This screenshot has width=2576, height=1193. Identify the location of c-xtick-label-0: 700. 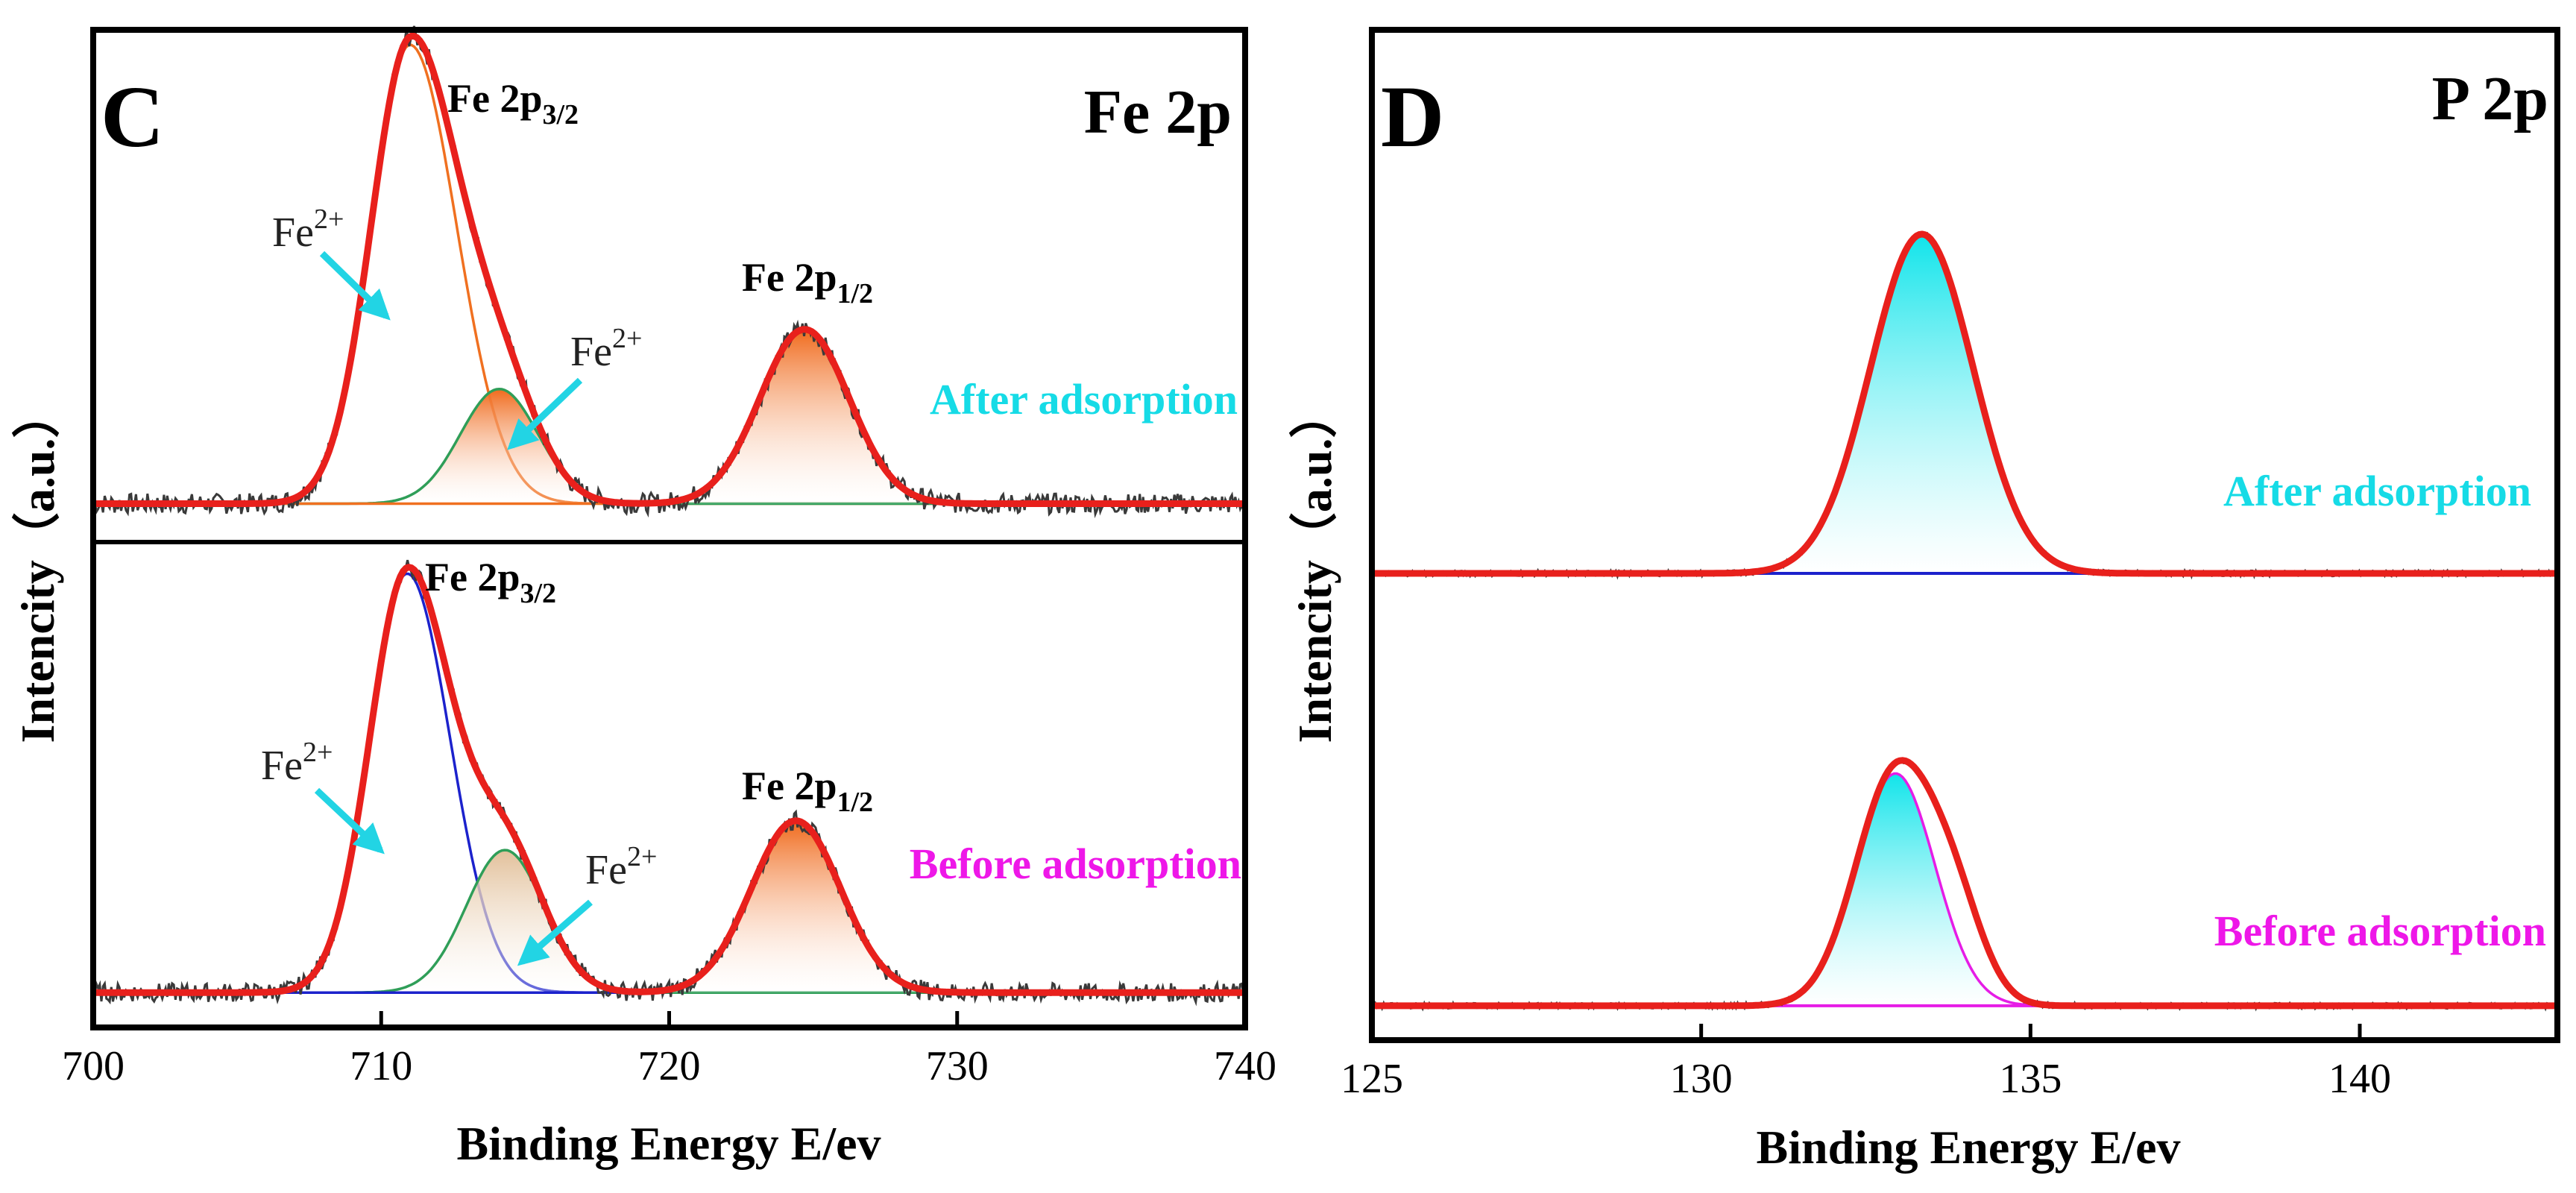
(93, 1066).